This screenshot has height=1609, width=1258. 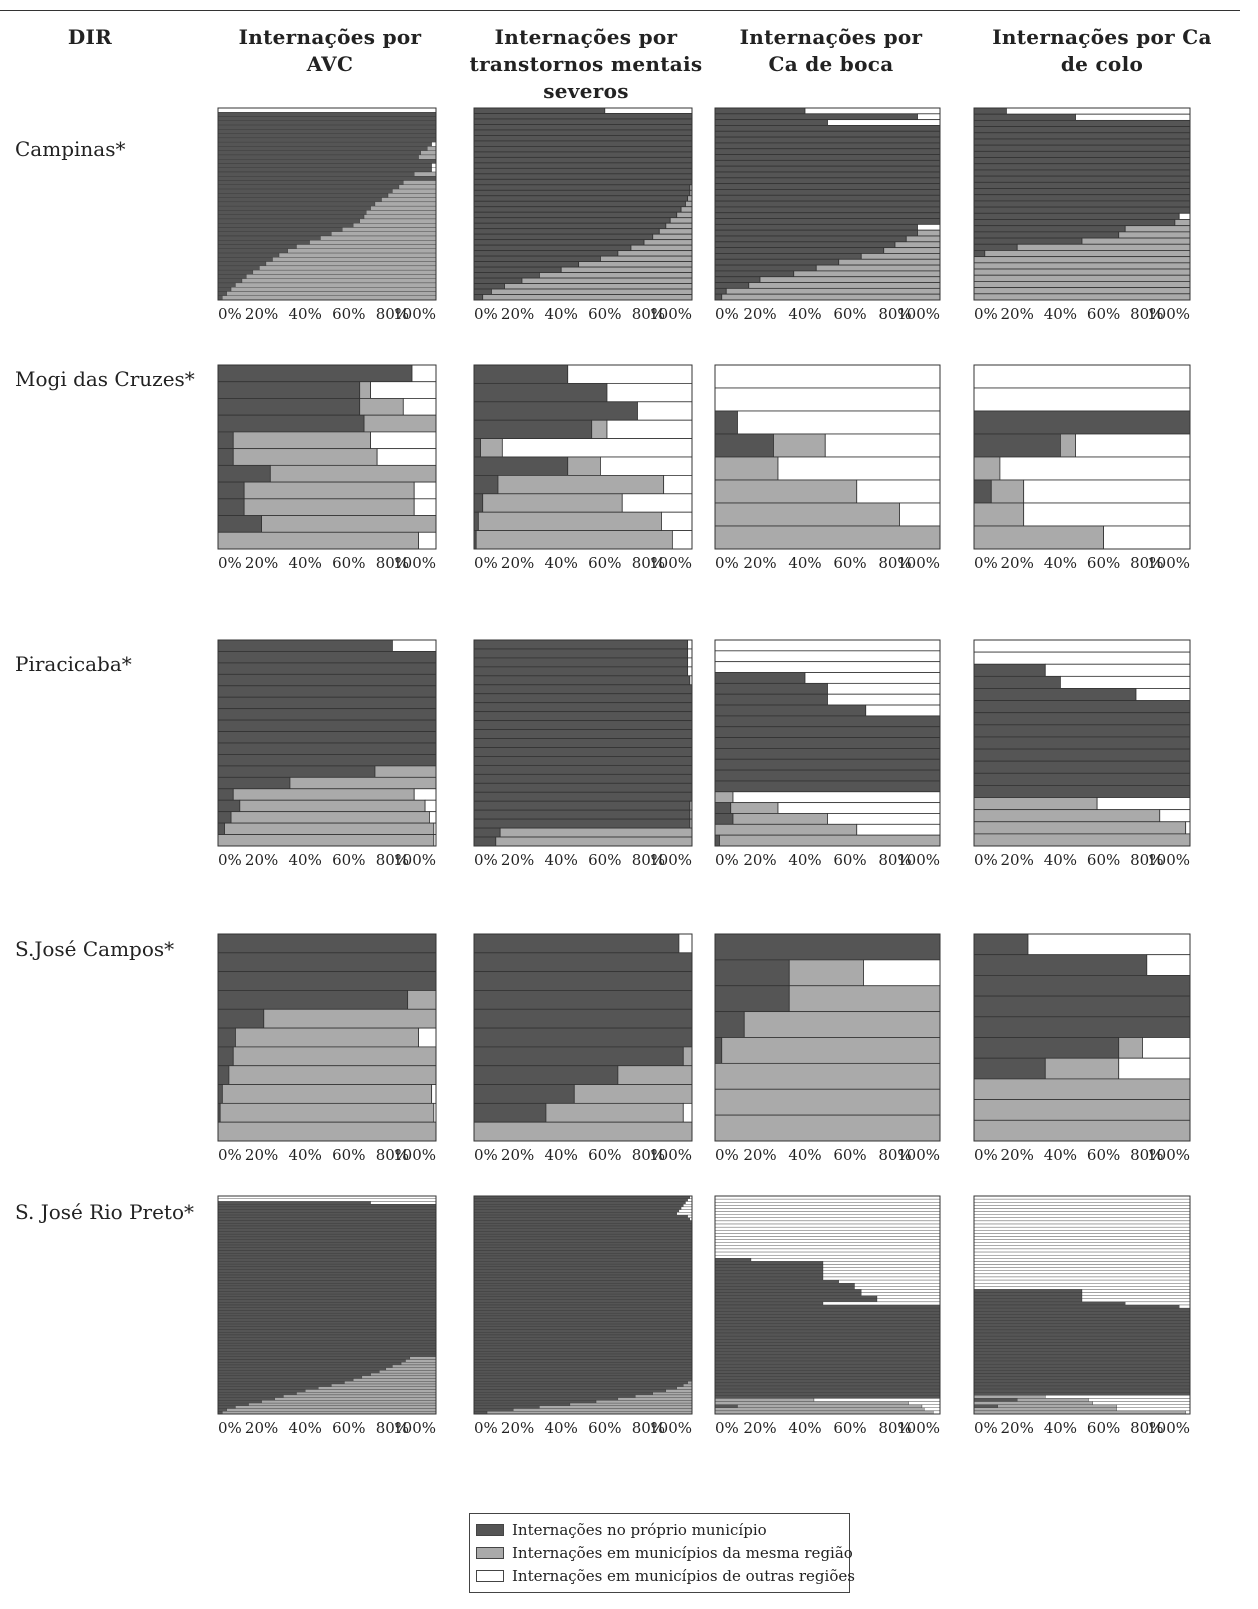 What do you see at coordinates (490, 1529) in the screenshot?
I see `legend-swatch-own` at bounding box center [490, 1529].